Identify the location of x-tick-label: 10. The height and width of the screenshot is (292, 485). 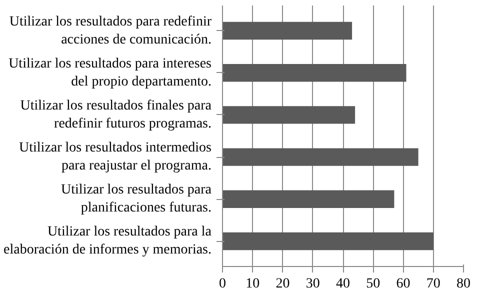
(253, 284).